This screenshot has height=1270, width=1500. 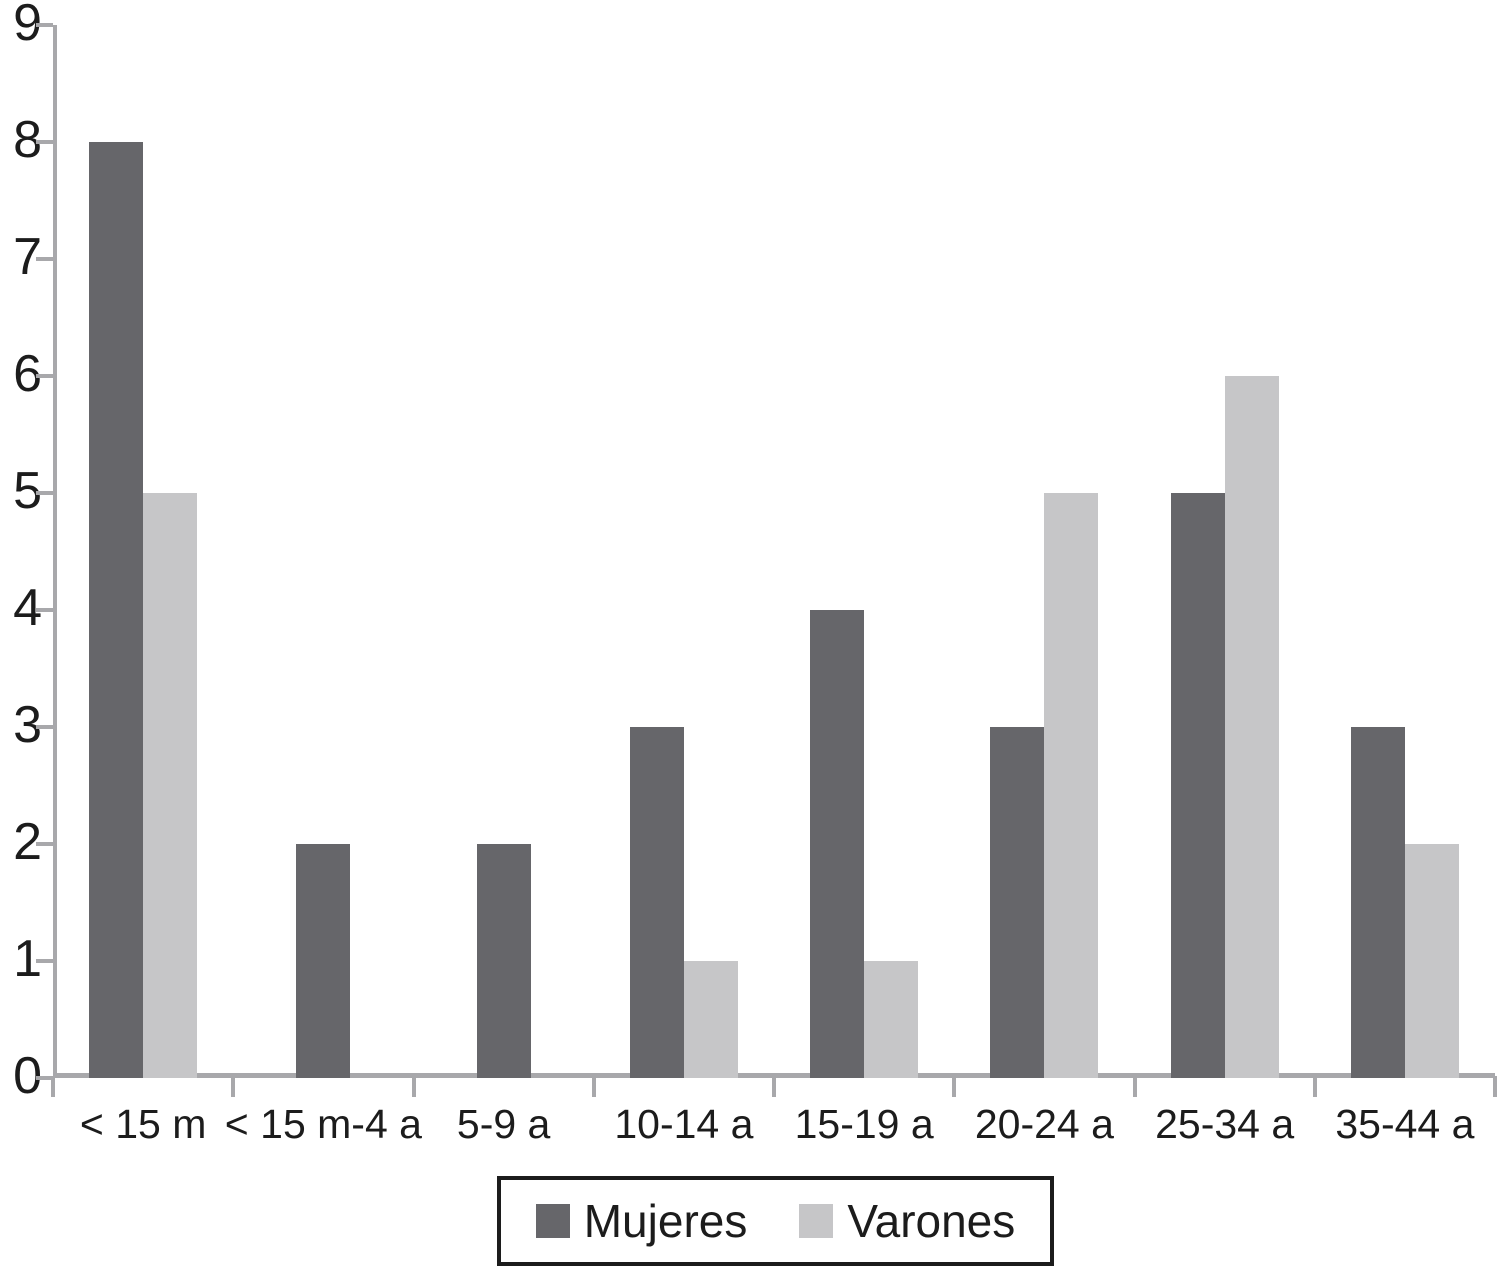 I want to click on x-tick-label-8: 35-44 a, so click(x=1405, y=1124).